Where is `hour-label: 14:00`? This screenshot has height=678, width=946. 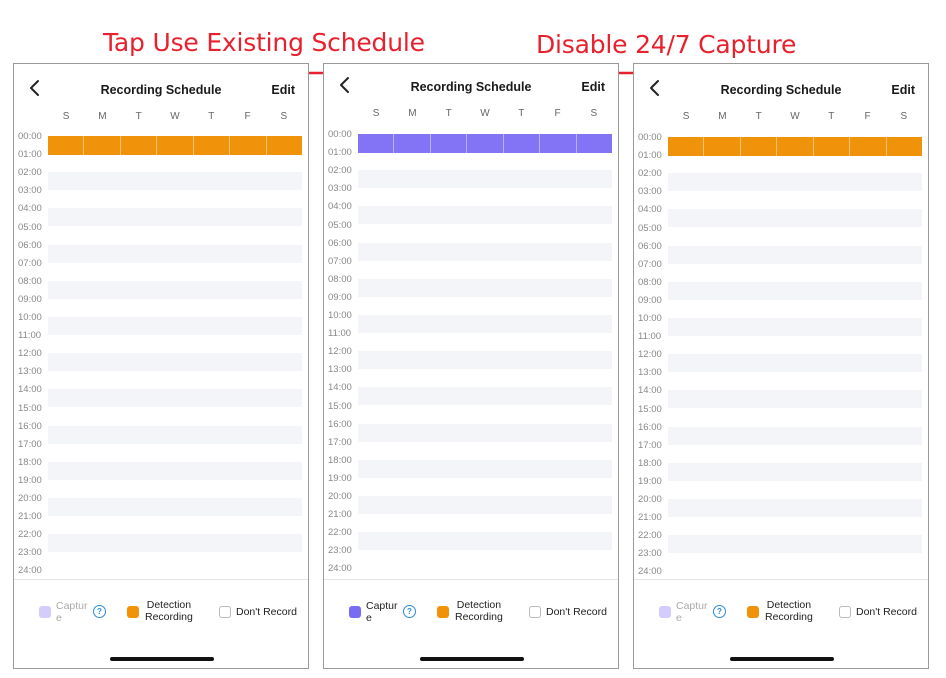 hour-label: 14:00 is located at coordinates (340, 388).